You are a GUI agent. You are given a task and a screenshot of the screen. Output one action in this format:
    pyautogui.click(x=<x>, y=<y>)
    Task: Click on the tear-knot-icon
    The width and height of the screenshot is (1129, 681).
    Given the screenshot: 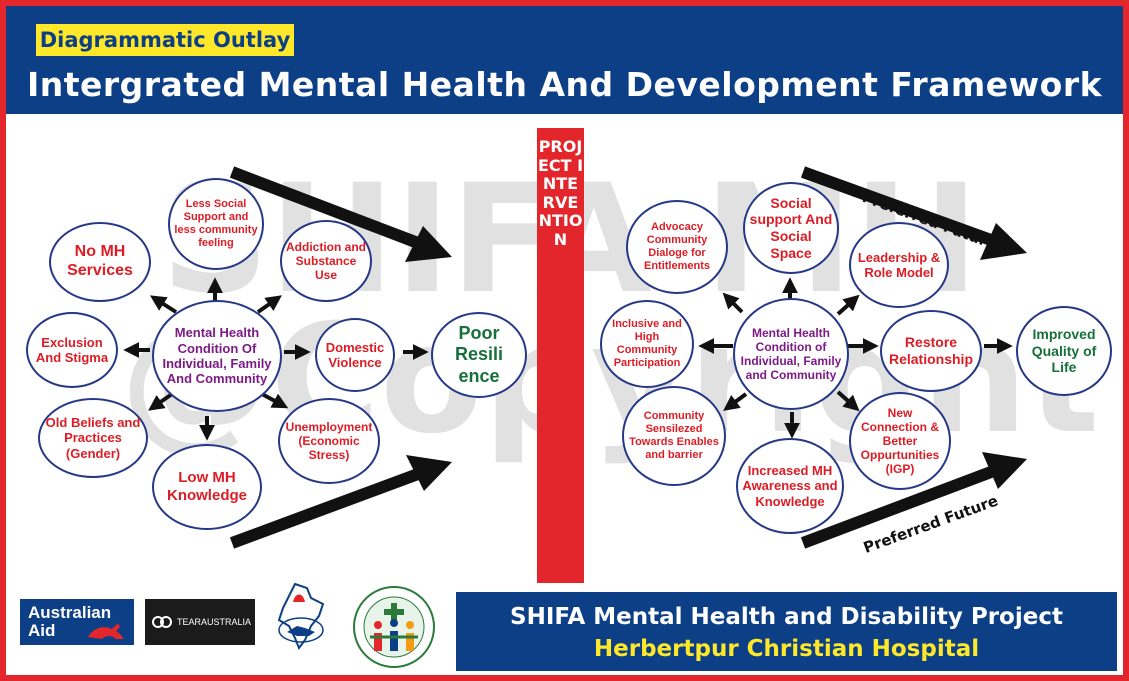 What is the action you would take?
    pyautogui.click(x=162, y=622)
    